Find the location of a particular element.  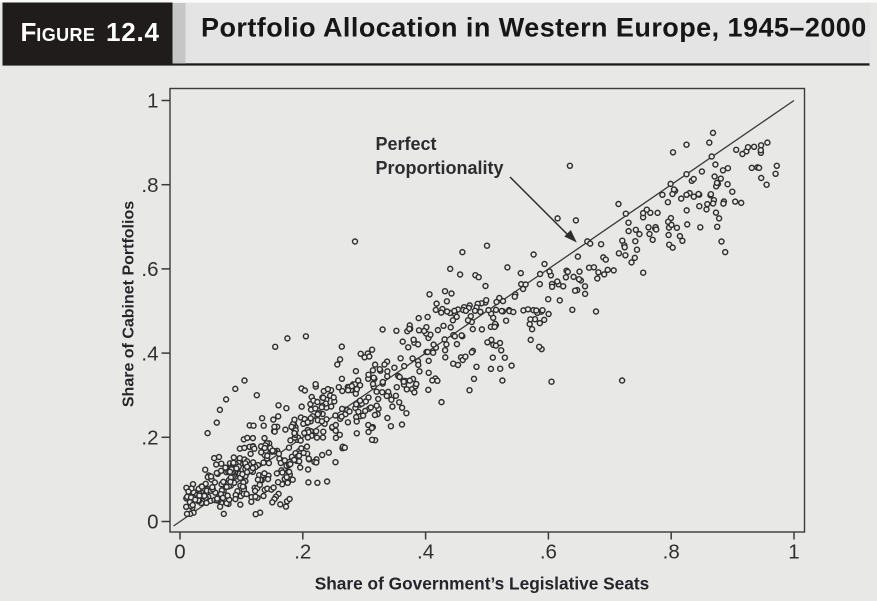

svg-text: Perfect is located at coordinates (406, 144).